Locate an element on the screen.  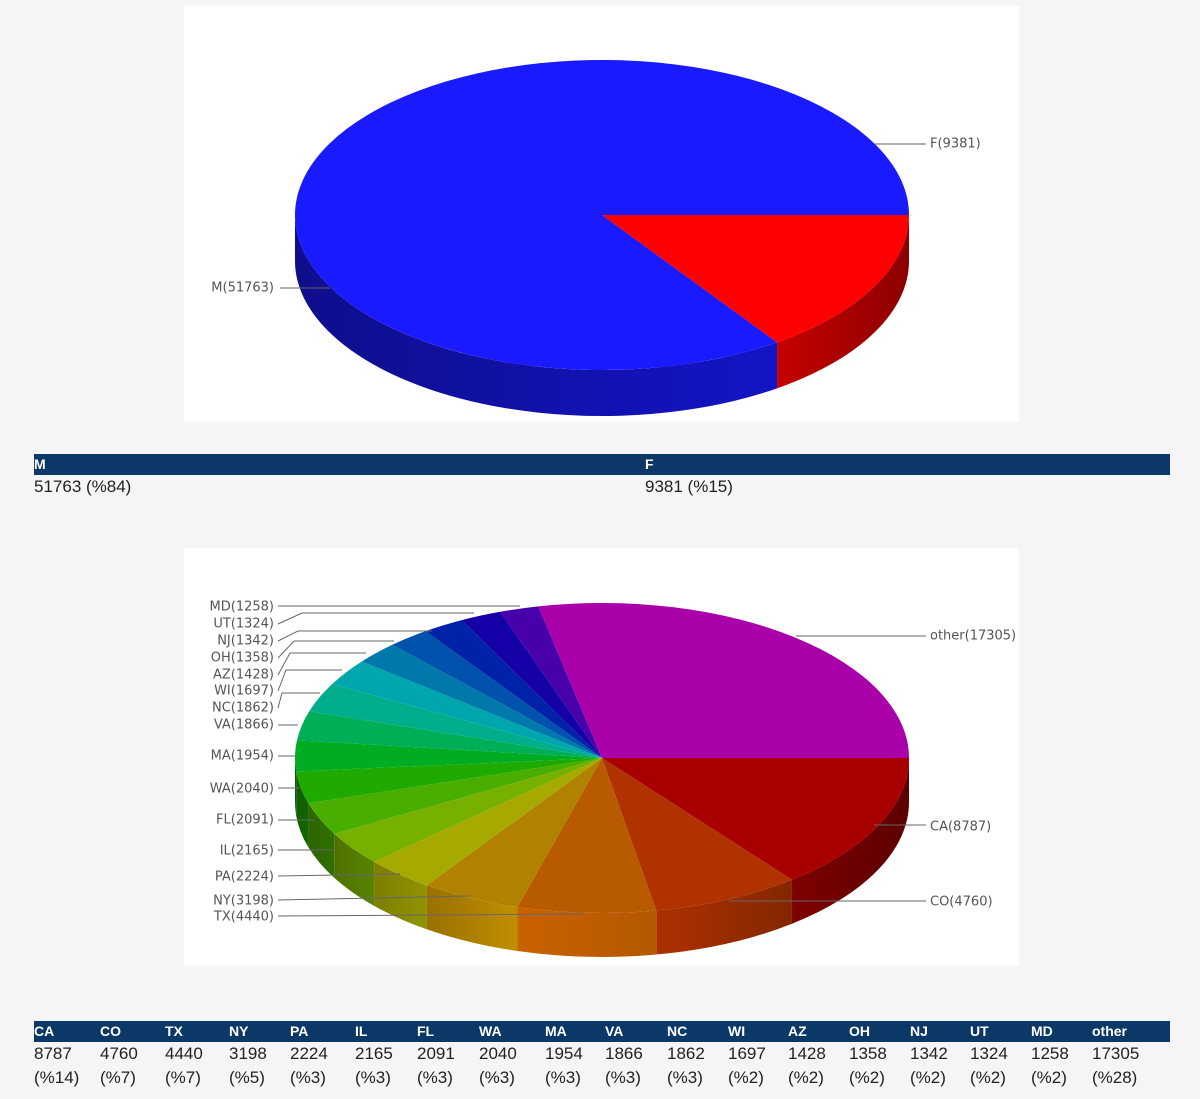
state-value-az: 1428 (%2) is located at coordinates (807, 1066).